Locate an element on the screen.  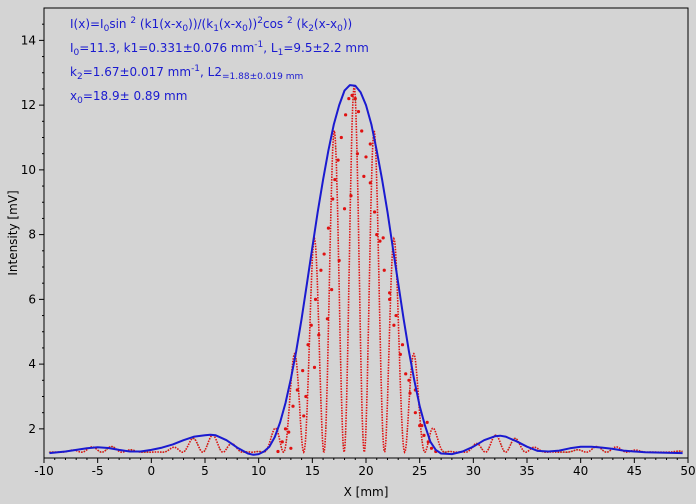
x-tick-label: 30 is located at coordinates (473, 471).